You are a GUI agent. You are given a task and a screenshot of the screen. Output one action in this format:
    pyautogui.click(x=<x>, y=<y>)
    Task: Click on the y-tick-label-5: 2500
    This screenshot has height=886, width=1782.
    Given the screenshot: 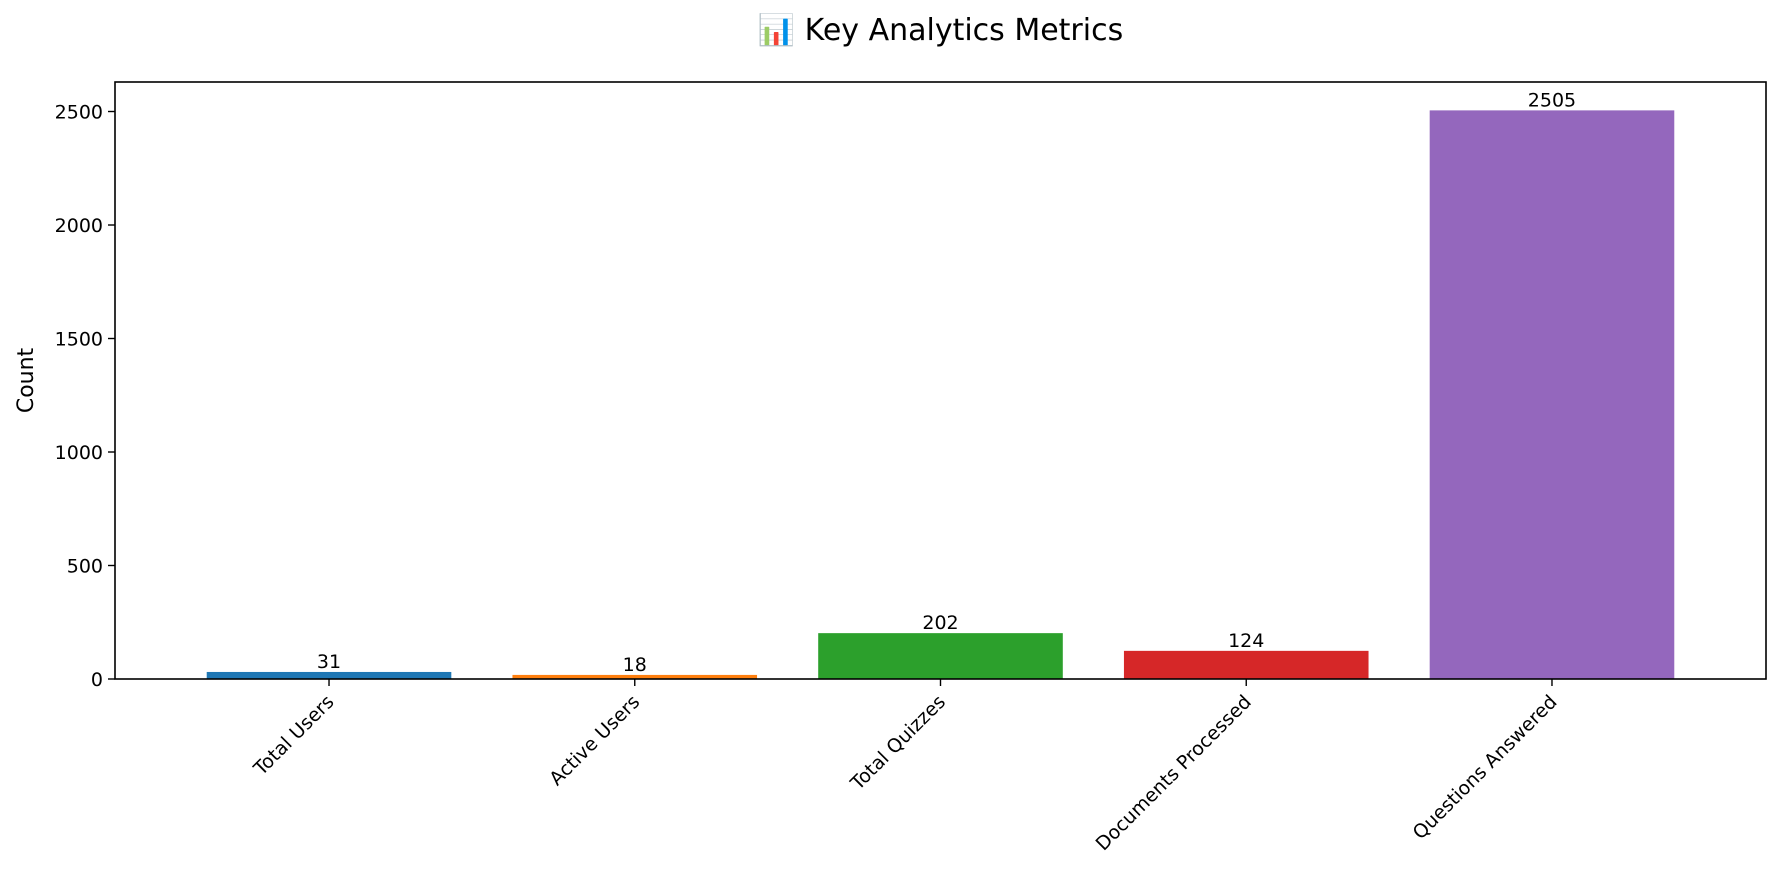 What is the action you would take?
    pyautogui.click(x=79, y=113)
    